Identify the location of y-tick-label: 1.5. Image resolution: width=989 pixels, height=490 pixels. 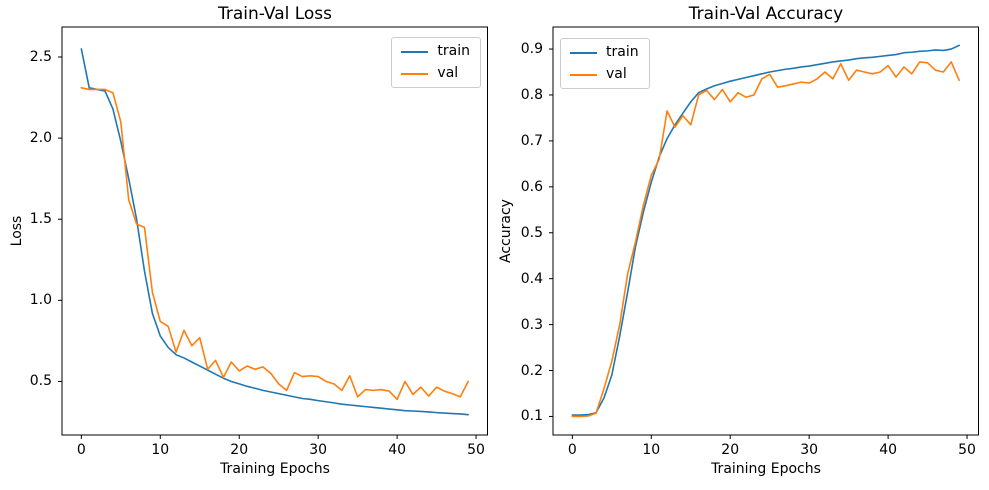
(40, 219).